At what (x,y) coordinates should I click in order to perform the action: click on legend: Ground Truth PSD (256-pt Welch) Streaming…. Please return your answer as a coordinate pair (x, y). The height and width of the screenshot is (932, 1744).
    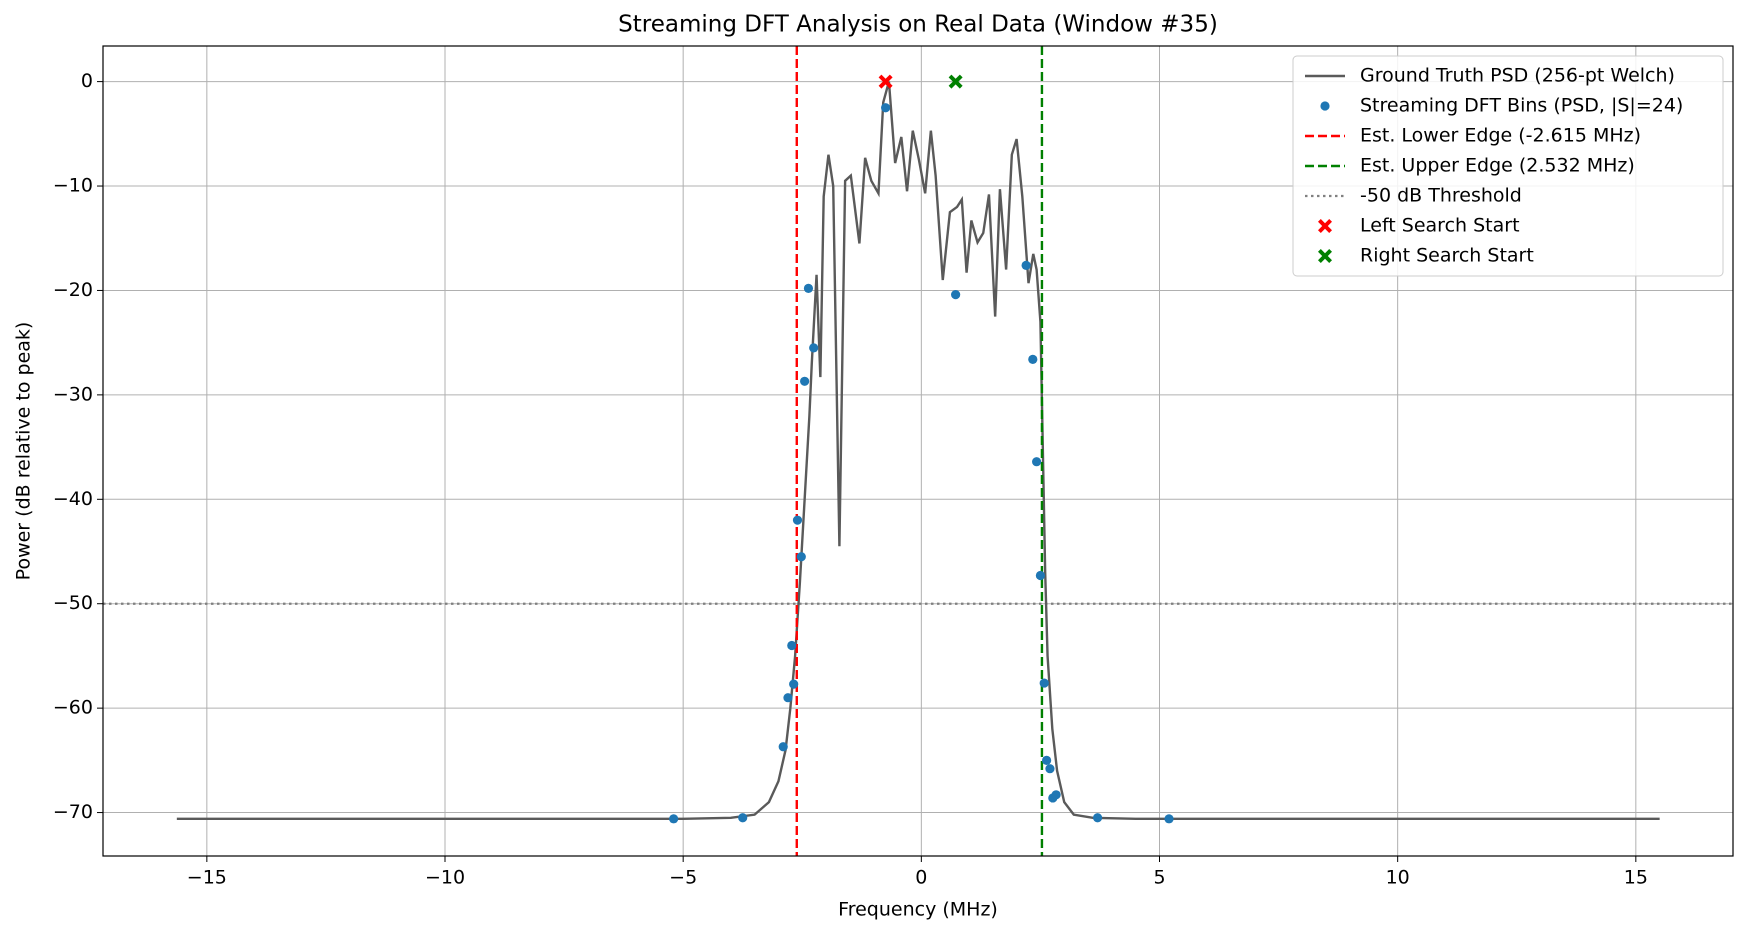
    Looking at the image, I should click on (1508, 166).